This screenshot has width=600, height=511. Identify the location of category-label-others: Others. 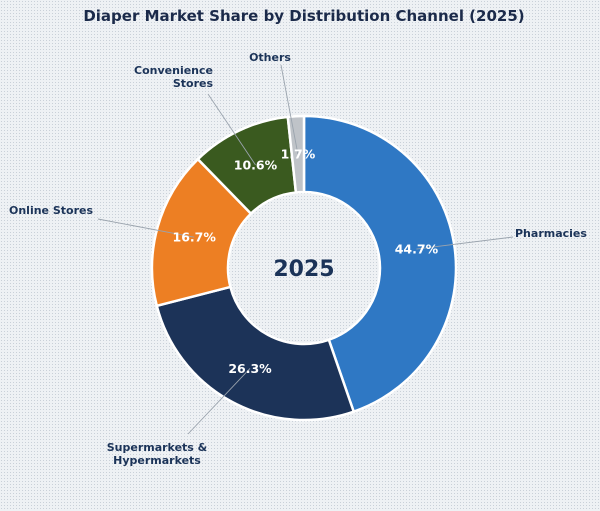
(270, 57).